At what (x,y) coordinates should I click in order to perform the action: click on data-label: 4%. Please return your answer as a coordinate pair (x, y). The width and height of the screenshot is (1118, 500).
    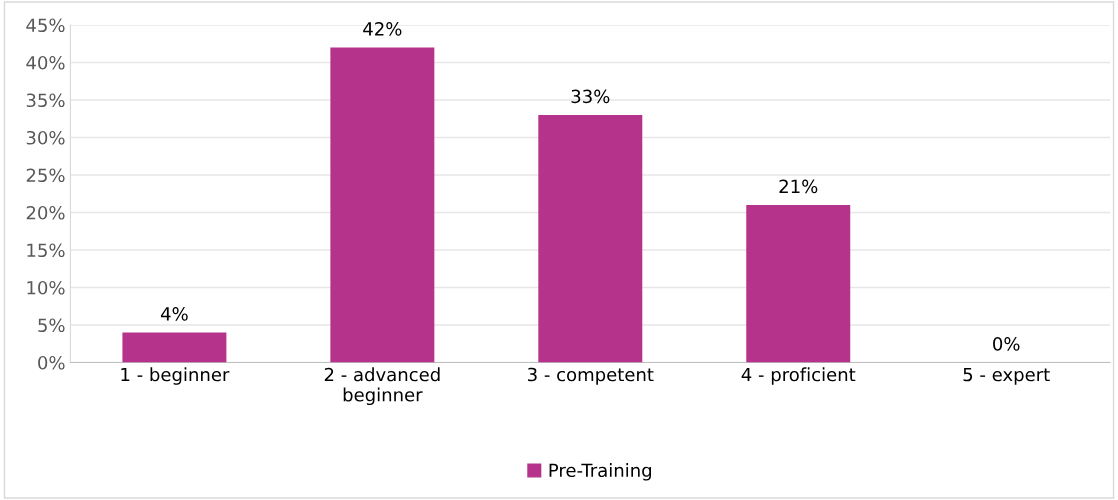
    Looking at the image, I should click on (174, 314).